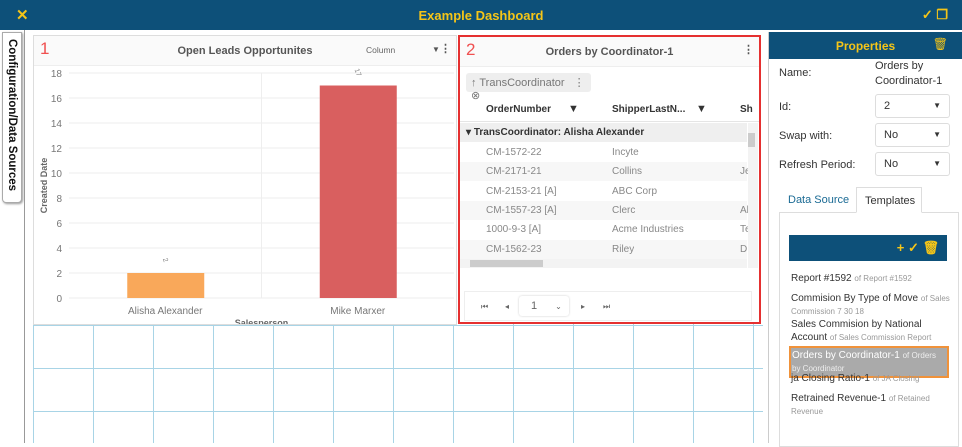 This screenshot has height=447, width=962. What do you see at coordinates (262, 321) in the screenshot?
I see `x-axis-title: Salesperson` at bounding box center [262, 321].